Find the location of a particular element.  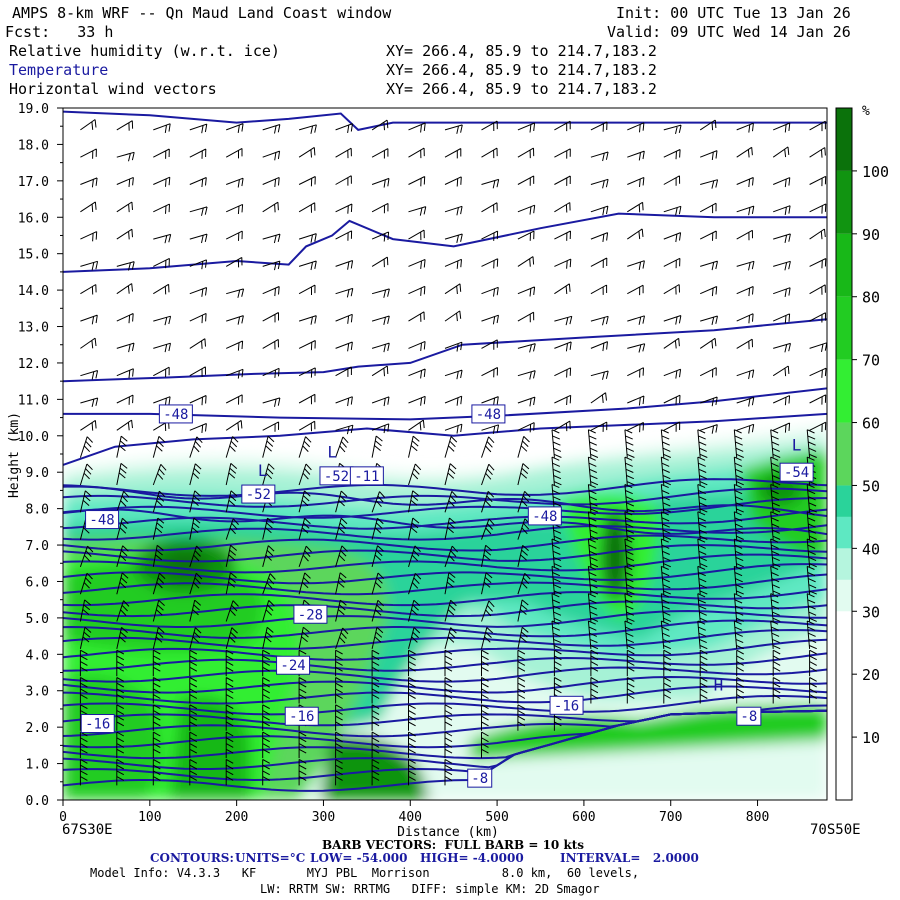

colorbar-frame is located at coordinates (844, 454).